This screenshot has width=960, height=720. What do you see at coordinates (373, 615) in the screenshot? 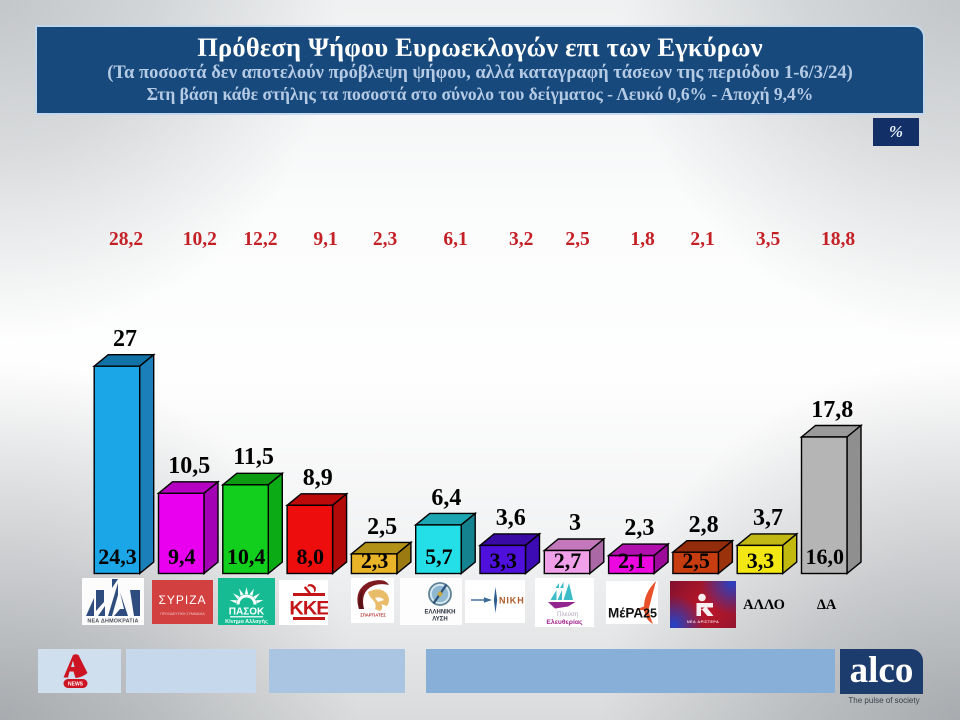
I see `svg-text: ΣΠΑΡΤΙΑΤΕΣ` at bounding box center [373, 615].